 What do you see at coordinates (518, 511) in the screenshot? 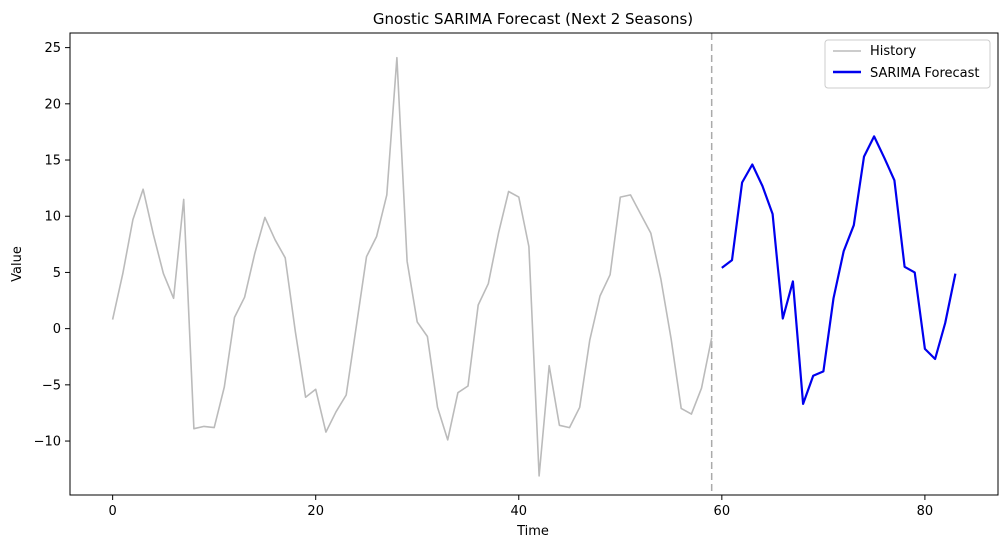
I see `x-tick-label: 40` at bounding box center [518, 511].